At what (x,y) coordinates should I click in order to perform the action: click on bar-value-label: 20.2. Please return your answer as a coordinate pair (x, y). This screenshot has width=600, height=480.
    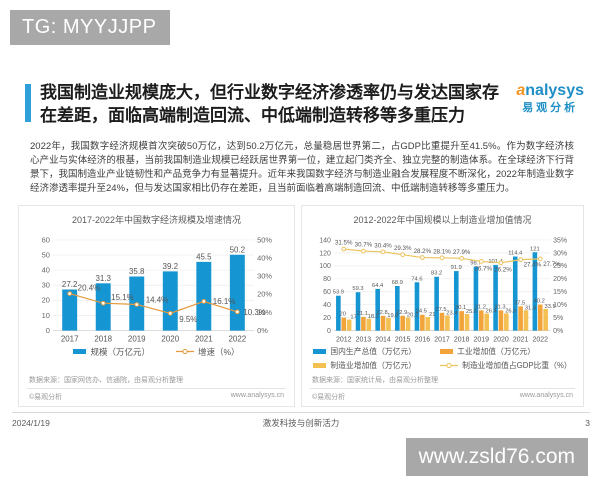
    Looking at the image, I should click on (412, 316).